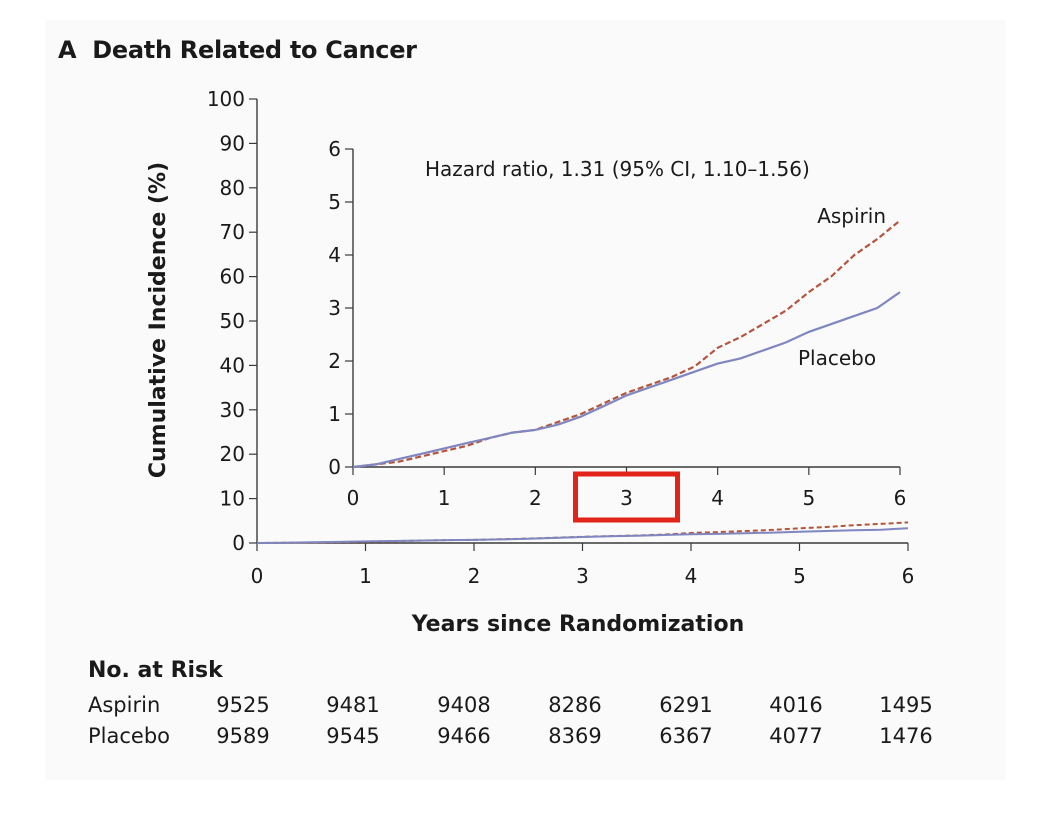 The width and height of the screenshot is (1052, 816). Describe the element at coordinates (908, 576) in the screenshot. I see `x-tick-label: 6` at that location.